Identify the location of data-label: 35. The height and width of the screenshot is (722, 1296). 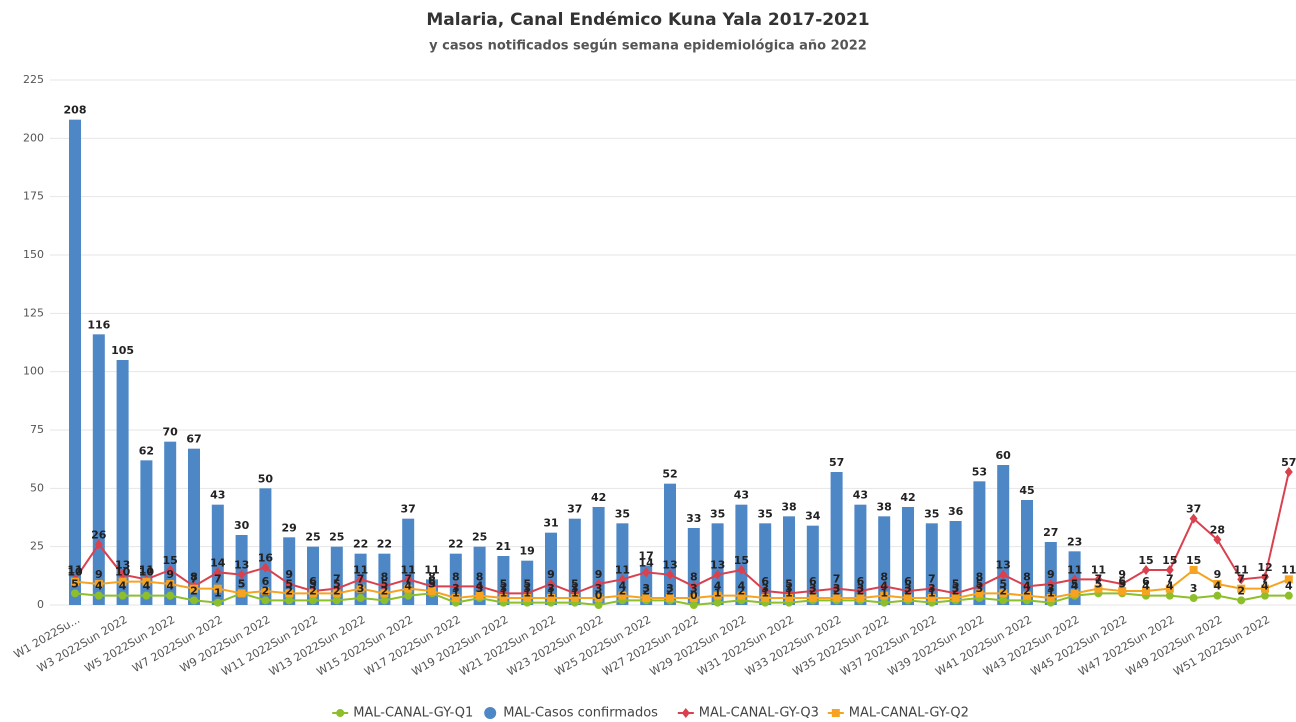
(931, 513).